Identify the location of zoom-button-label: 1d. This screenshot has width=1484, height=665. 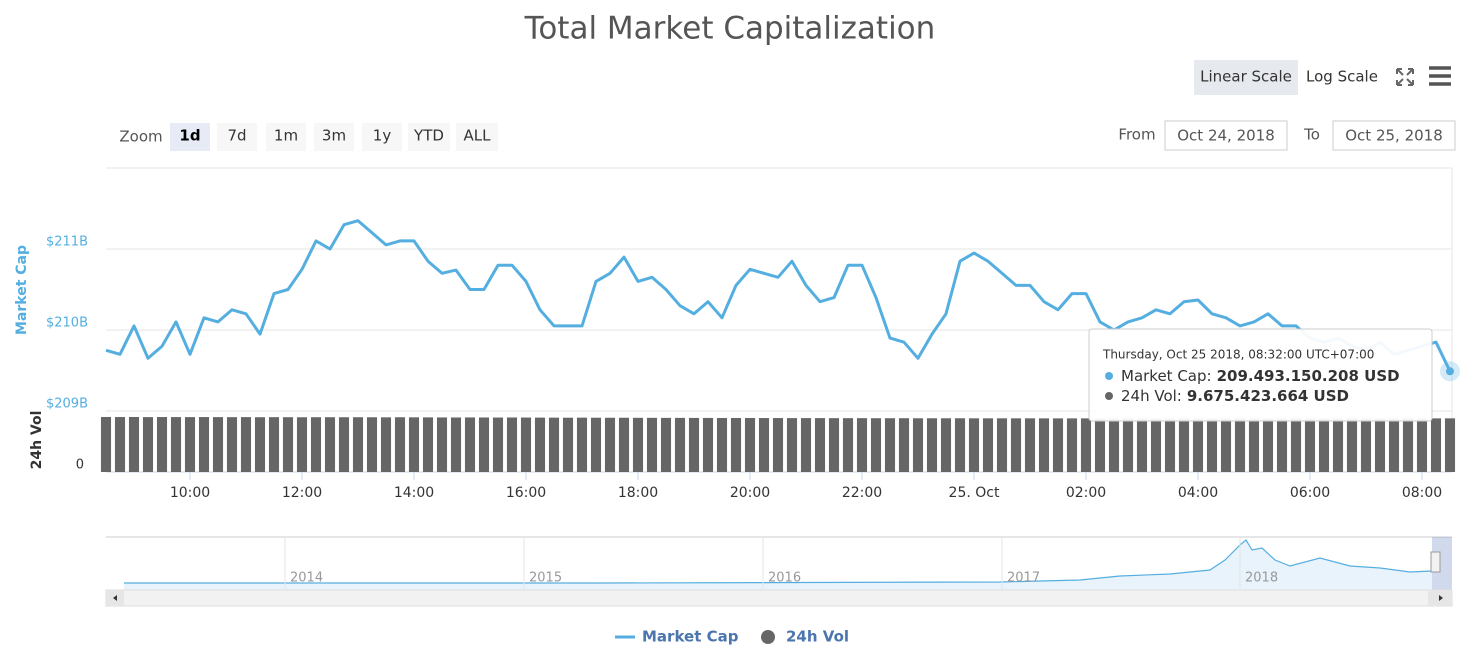
(189, 136).